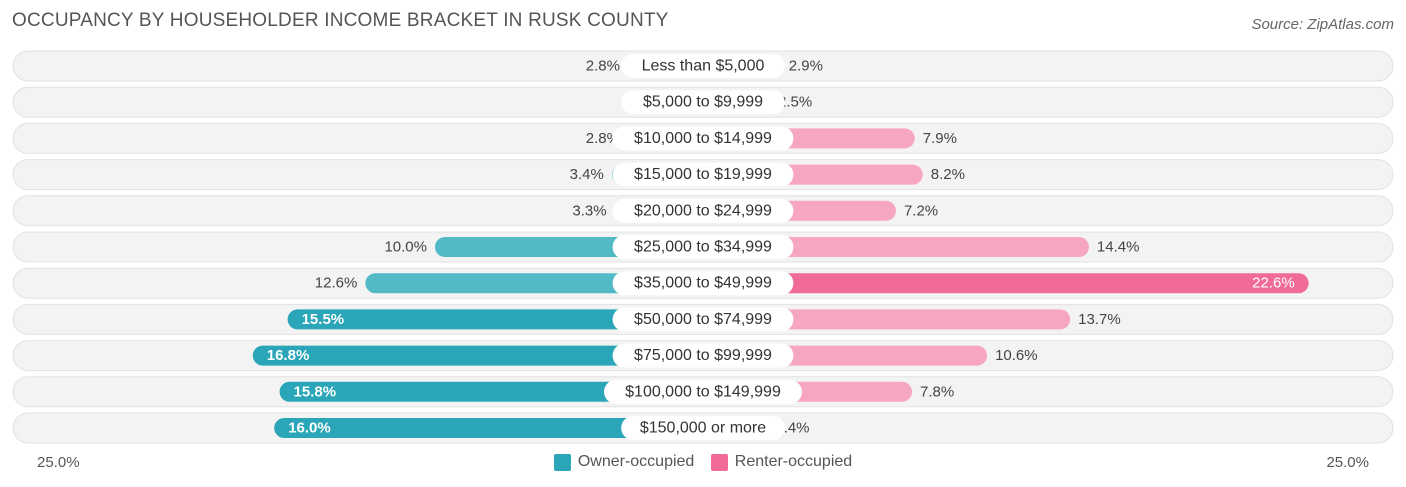  What do you see at coordinates (405, 247) in the screenshot?
I see `owner-value-label: 10.0%` at bounding box center [405, 247].